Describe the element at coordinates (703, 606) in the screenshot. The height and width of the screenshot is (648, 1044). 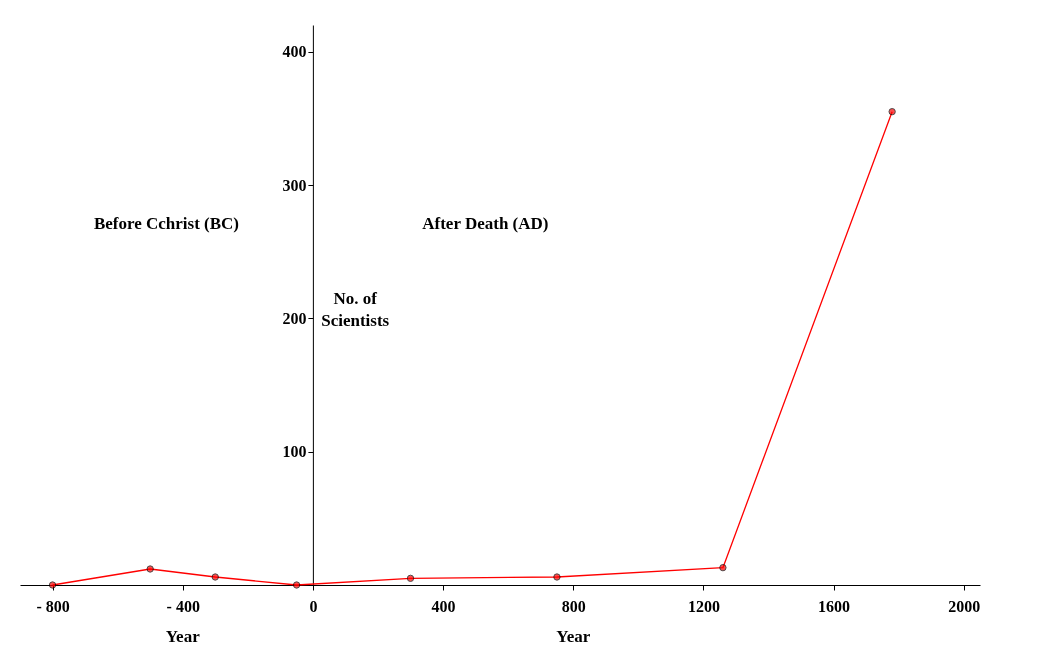
I see `x-tick-label: 1200` at that location.